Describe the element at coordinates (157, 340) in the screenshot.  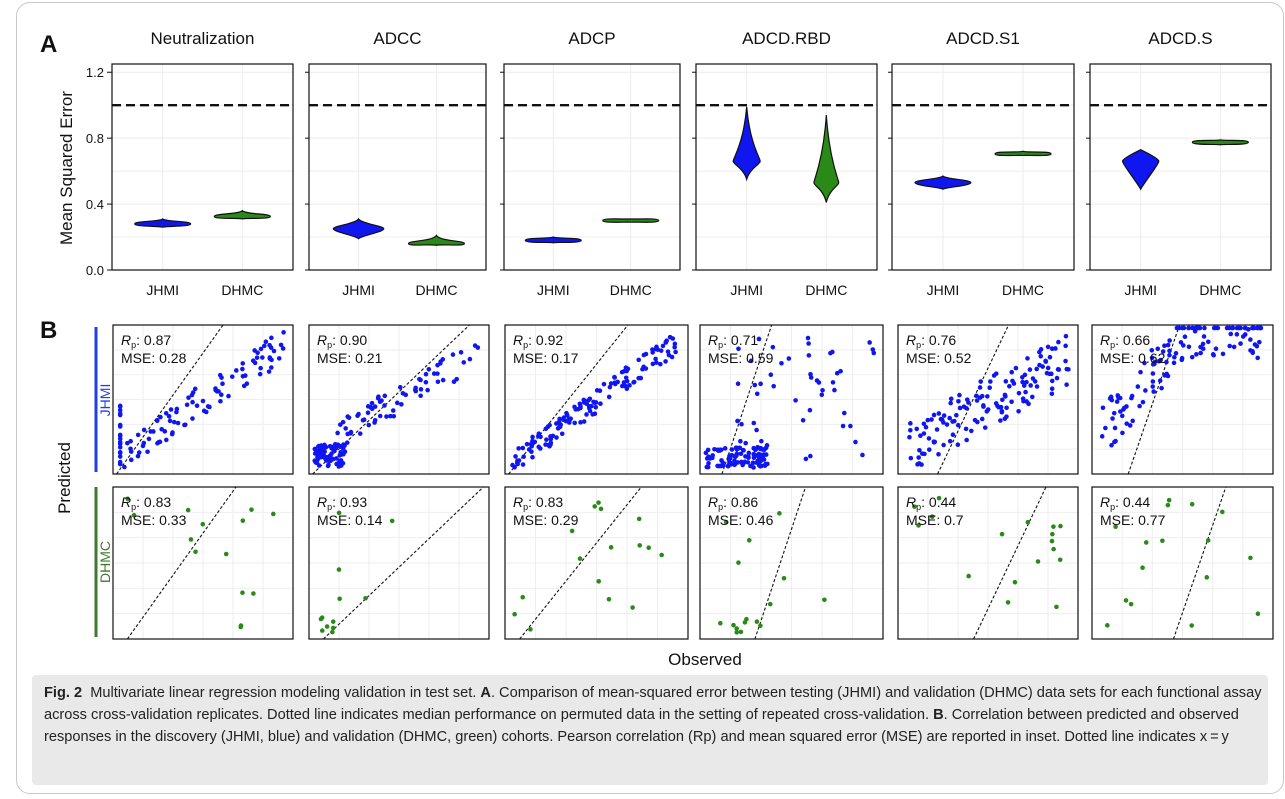
I see `stat-rp-value: 0.87` at that location.